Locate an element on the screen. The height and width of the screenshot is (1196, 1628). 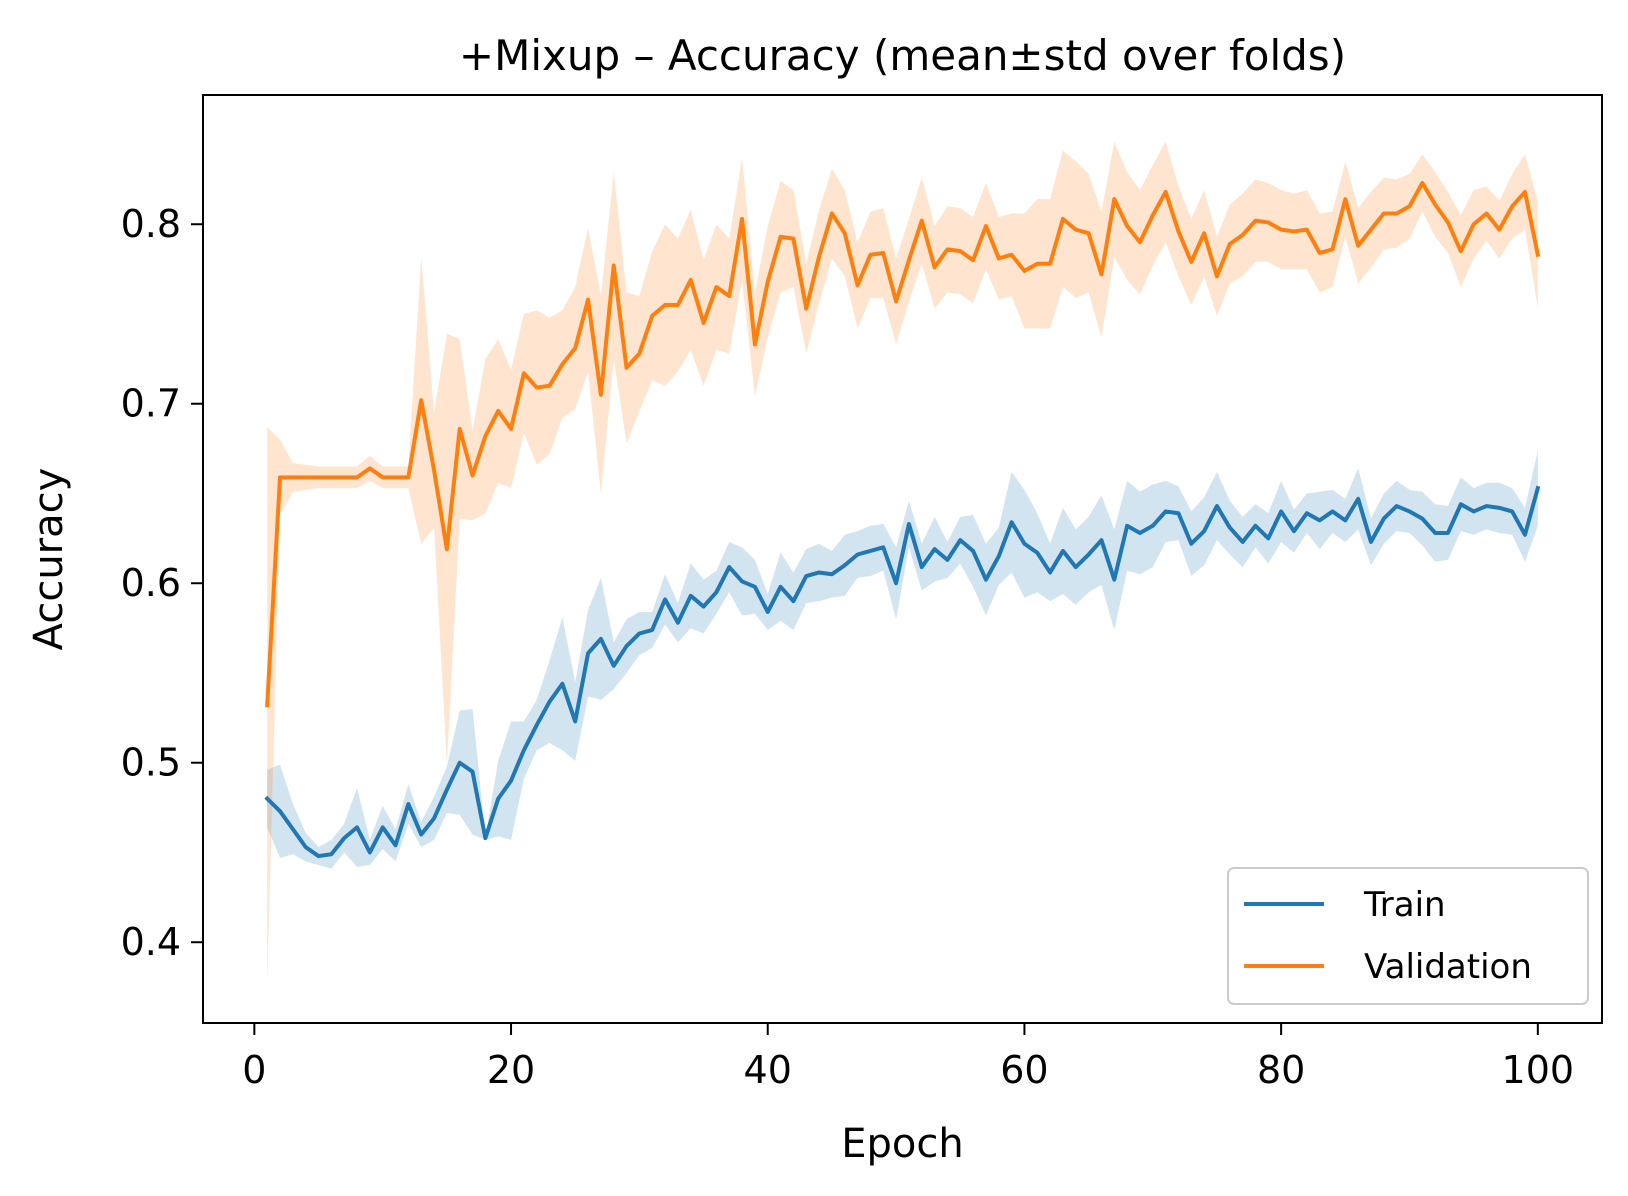
y-tick-label: 0.6 is located at coordinates (151, 583).